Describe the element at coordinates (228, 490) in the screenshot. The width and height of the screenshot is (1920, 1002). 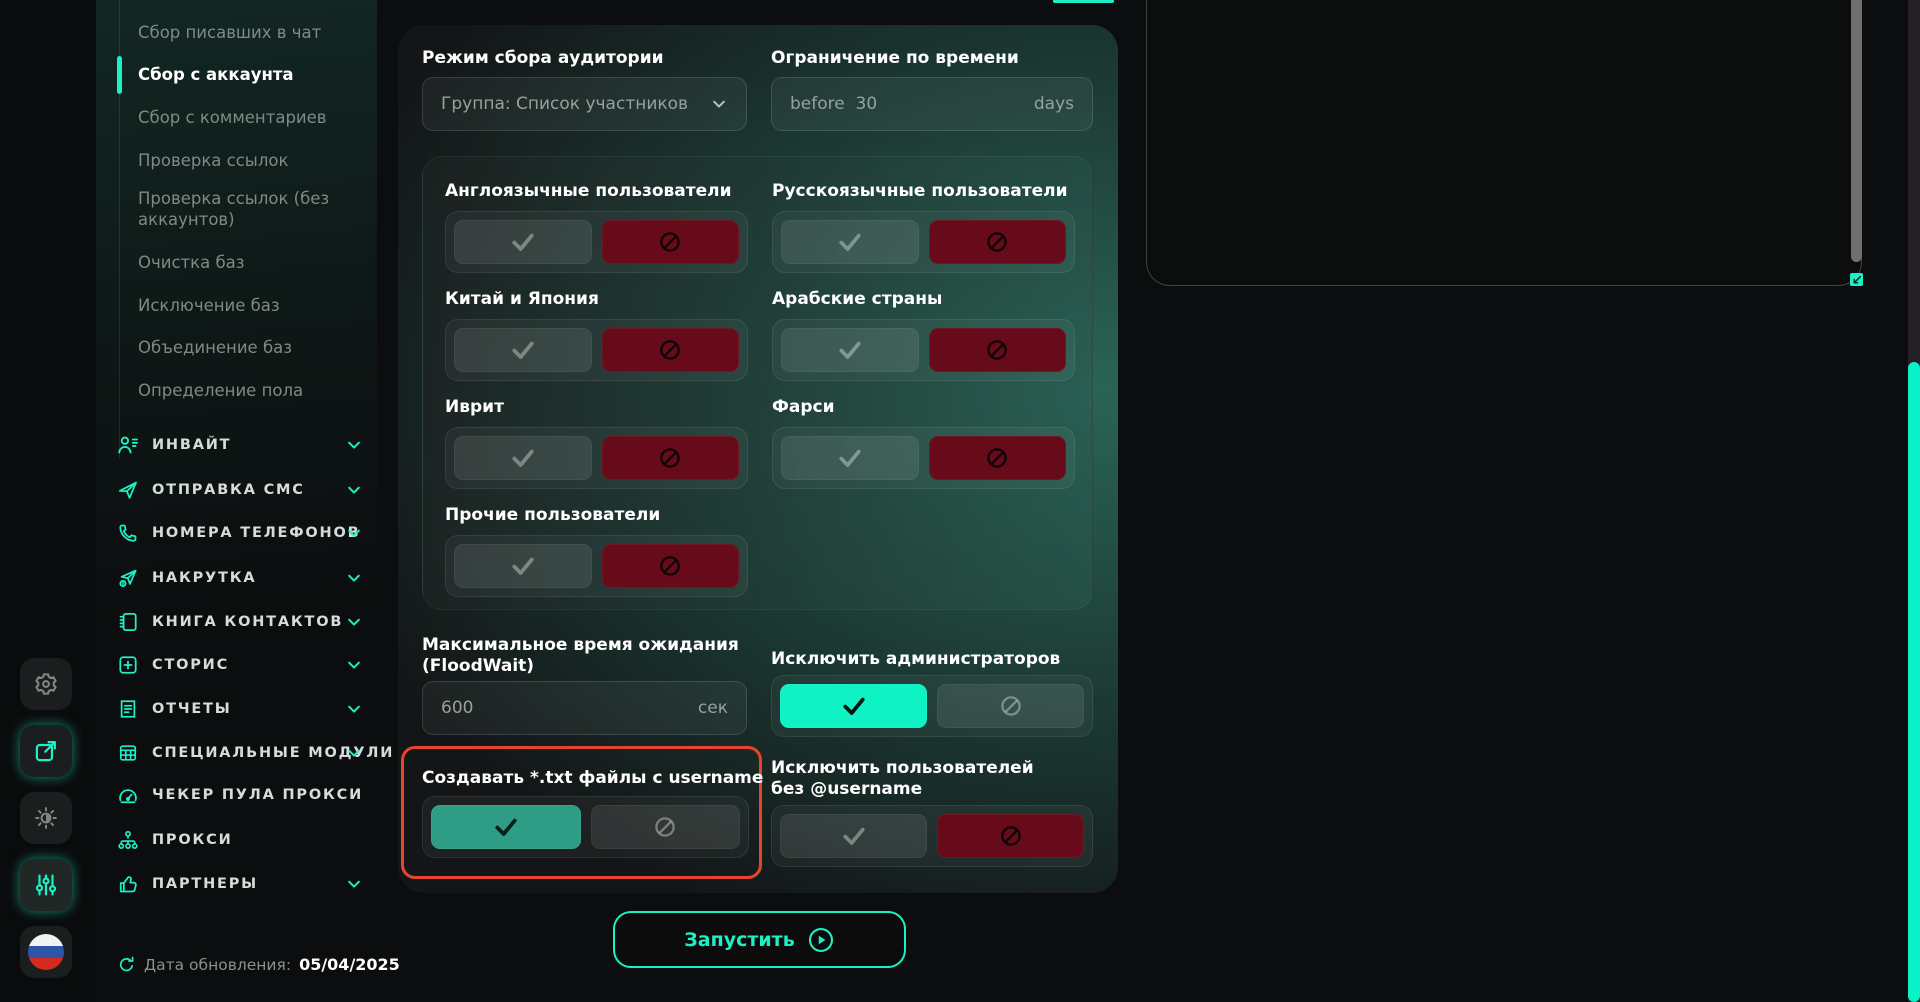
I see `sidebar-section-label: ОТПРАВКА СМС` at that location.